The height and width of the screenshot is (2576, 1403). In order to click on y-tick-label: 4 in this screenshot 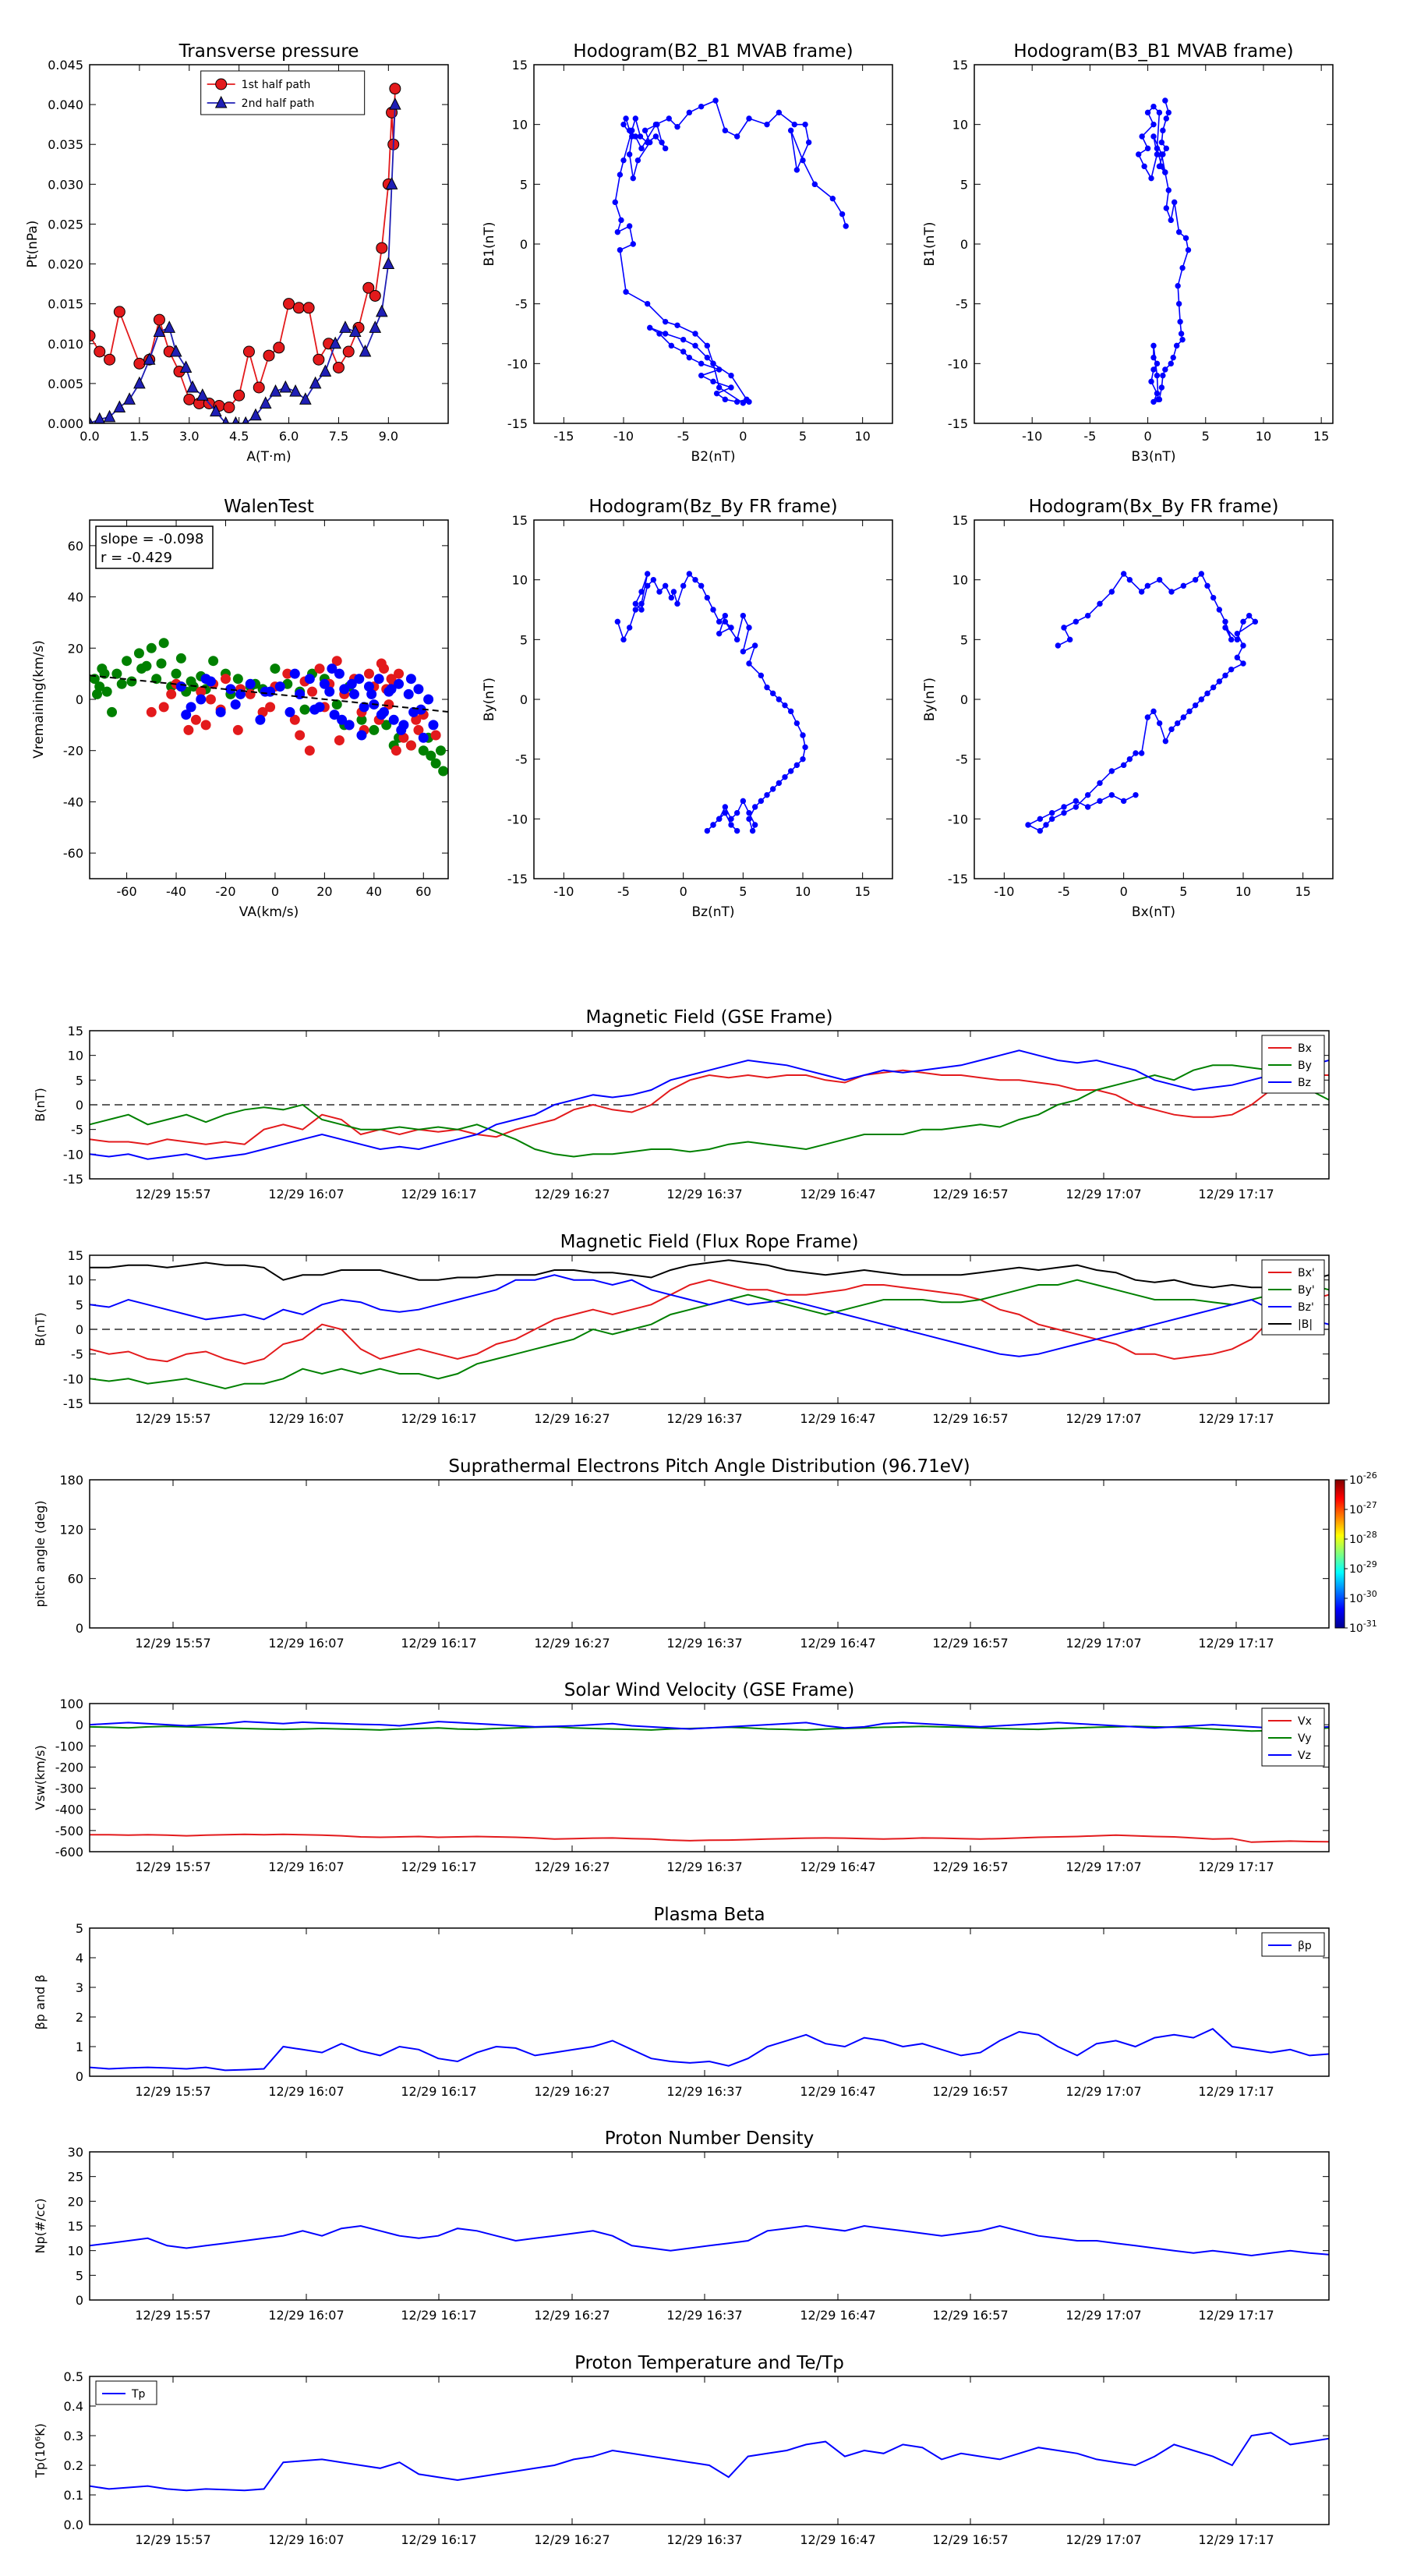, I will do `click(79, 1958)`.